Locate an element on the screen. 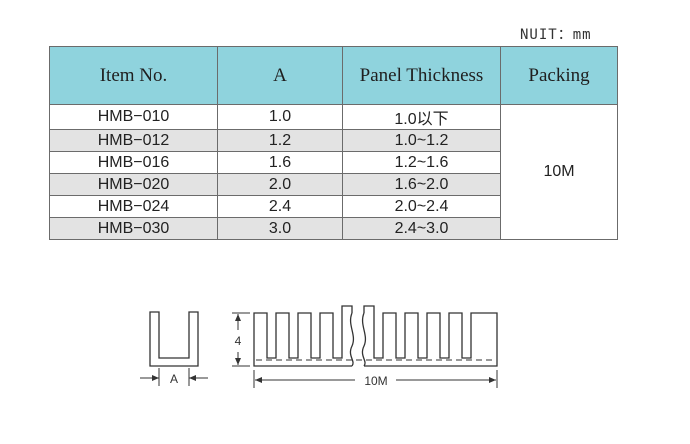 This screenshot has height=444, width=690. cell-packing: 10M is located at coordinates (559, 172).